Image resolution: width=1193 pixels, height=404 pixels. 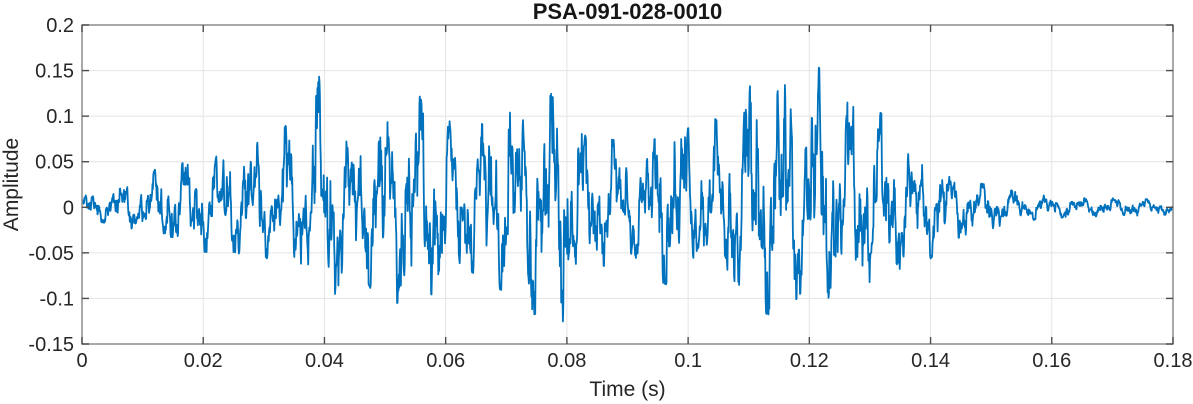 I want to click on y-tick-label: -0.15, so click(x=51, y=345).